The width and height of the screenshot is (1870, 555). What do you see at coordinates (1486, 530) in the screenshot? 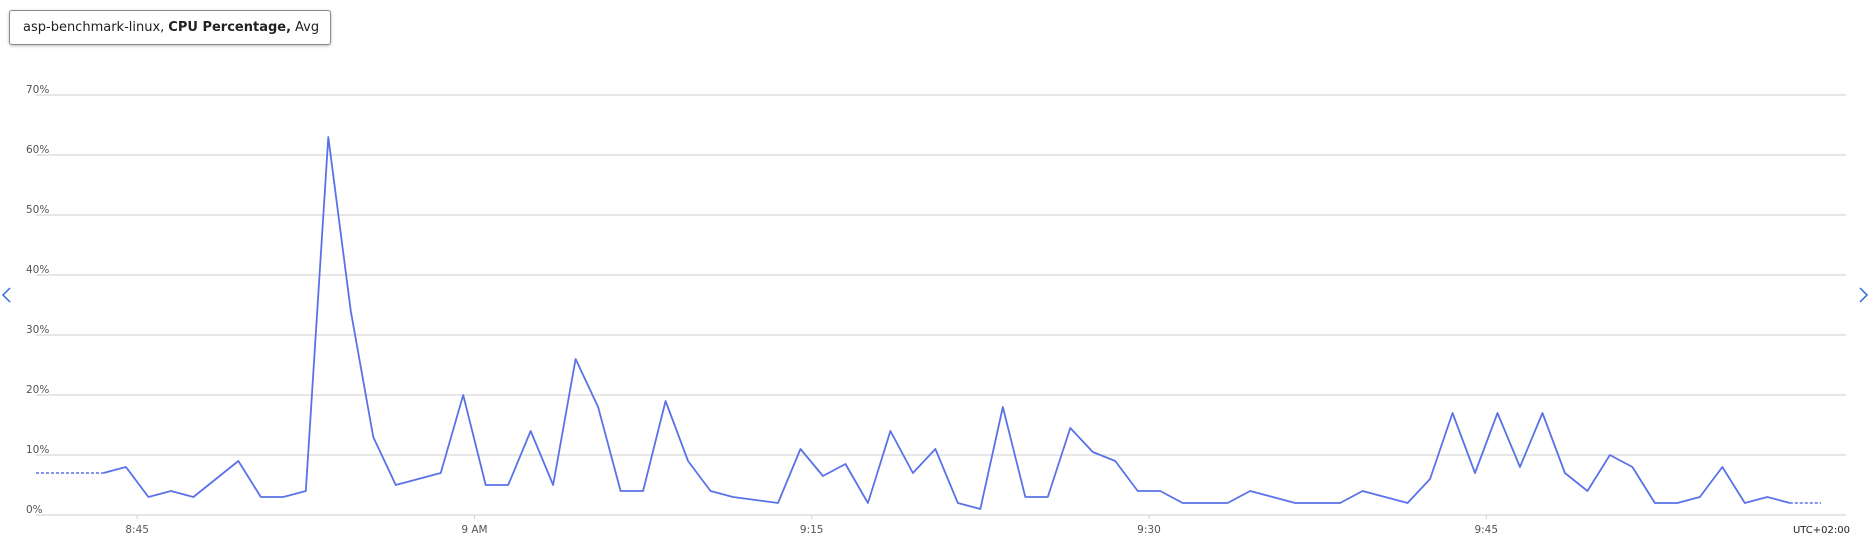
I see `x-tick-label: 9:45` at bounding box center [1486, 530].